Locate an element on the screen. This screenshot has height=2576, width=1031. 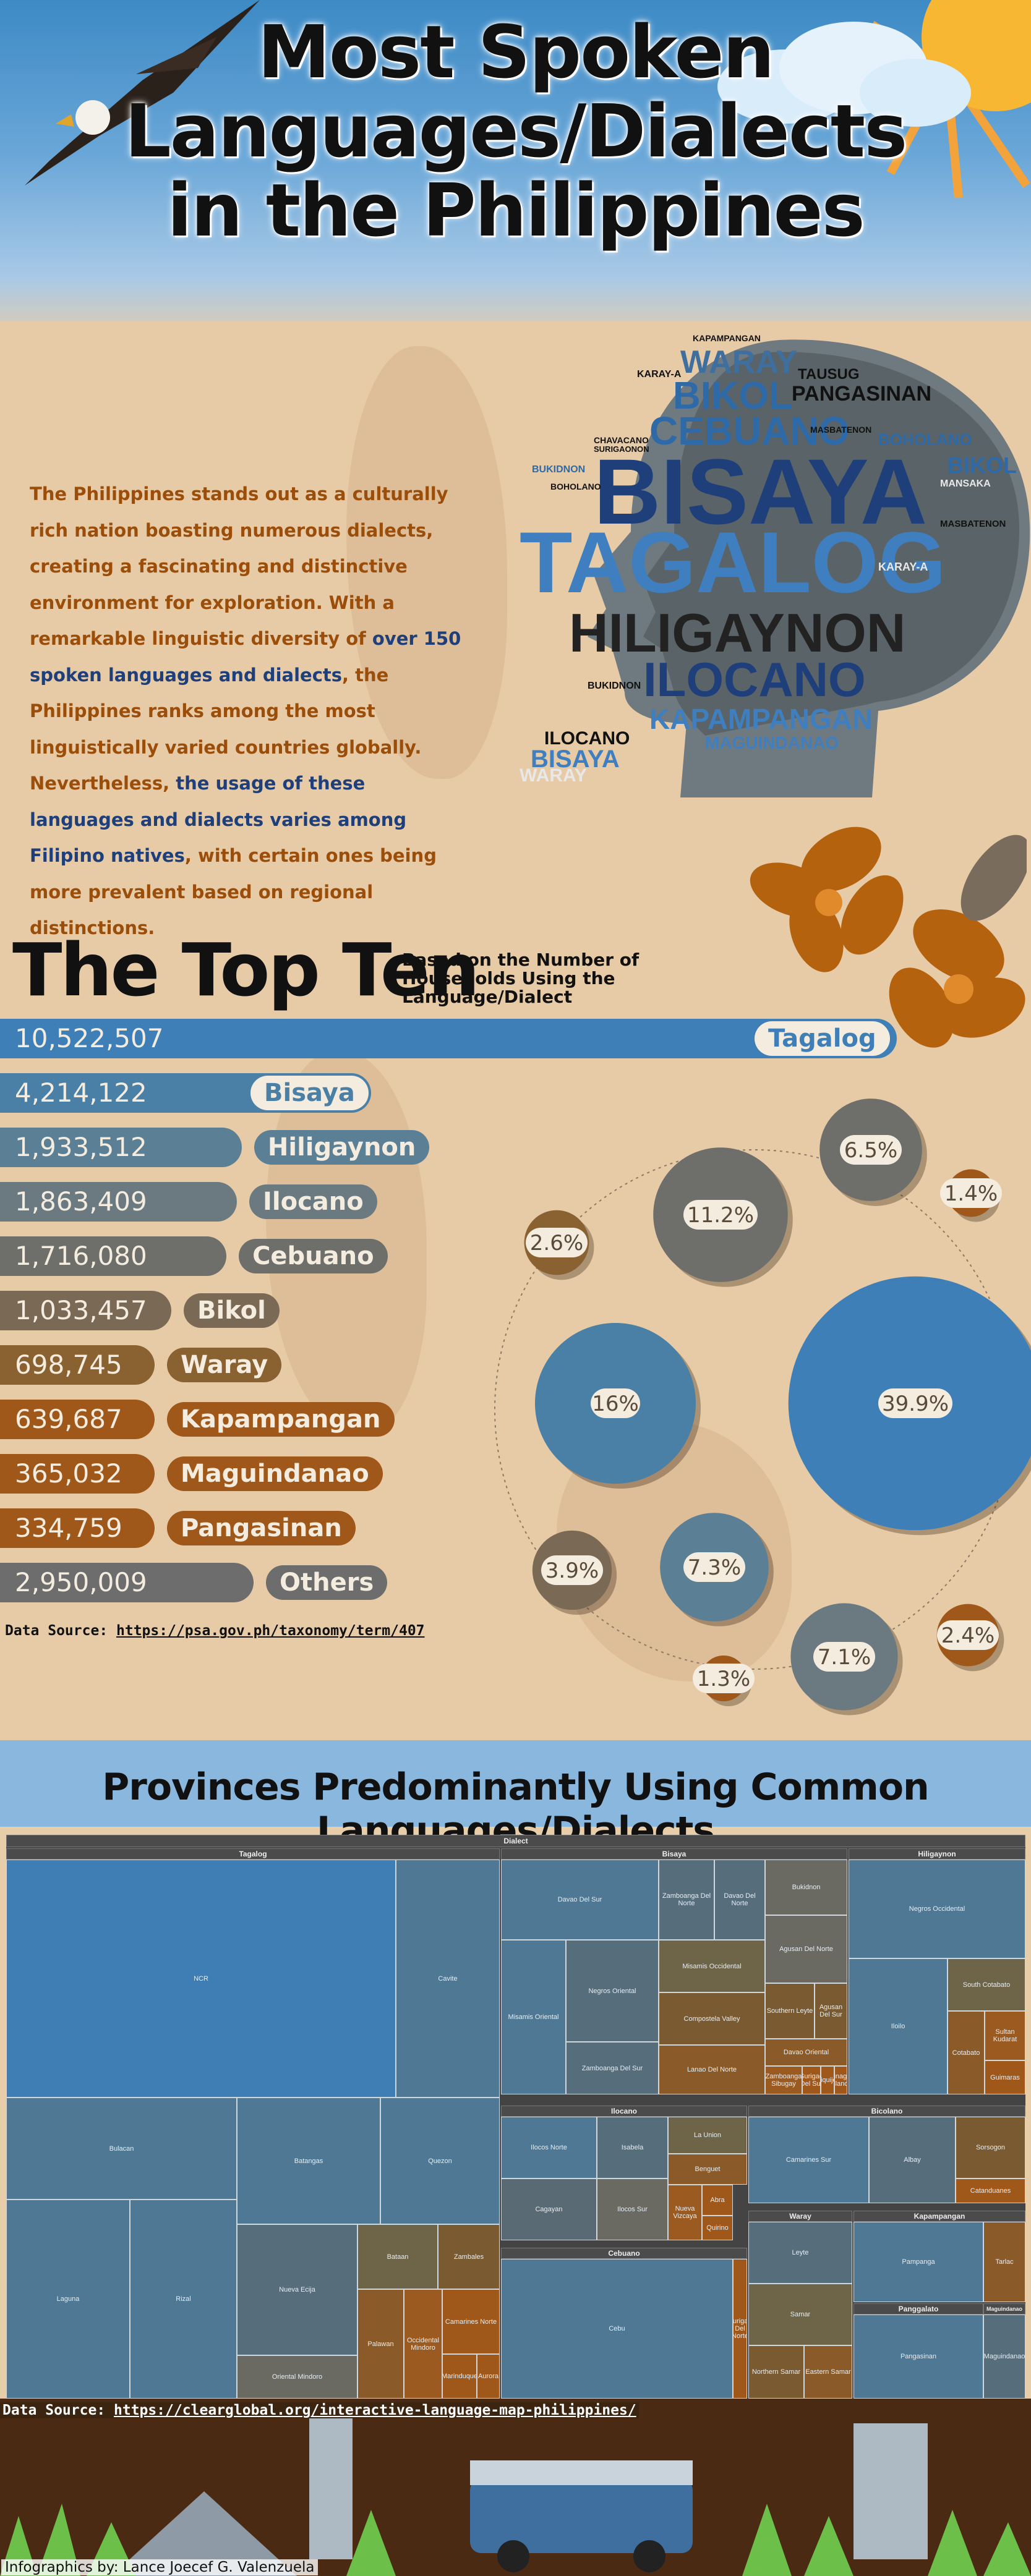
cell-nueva-ecija: Nueva Ecija is located at coordinates (297, 2289).